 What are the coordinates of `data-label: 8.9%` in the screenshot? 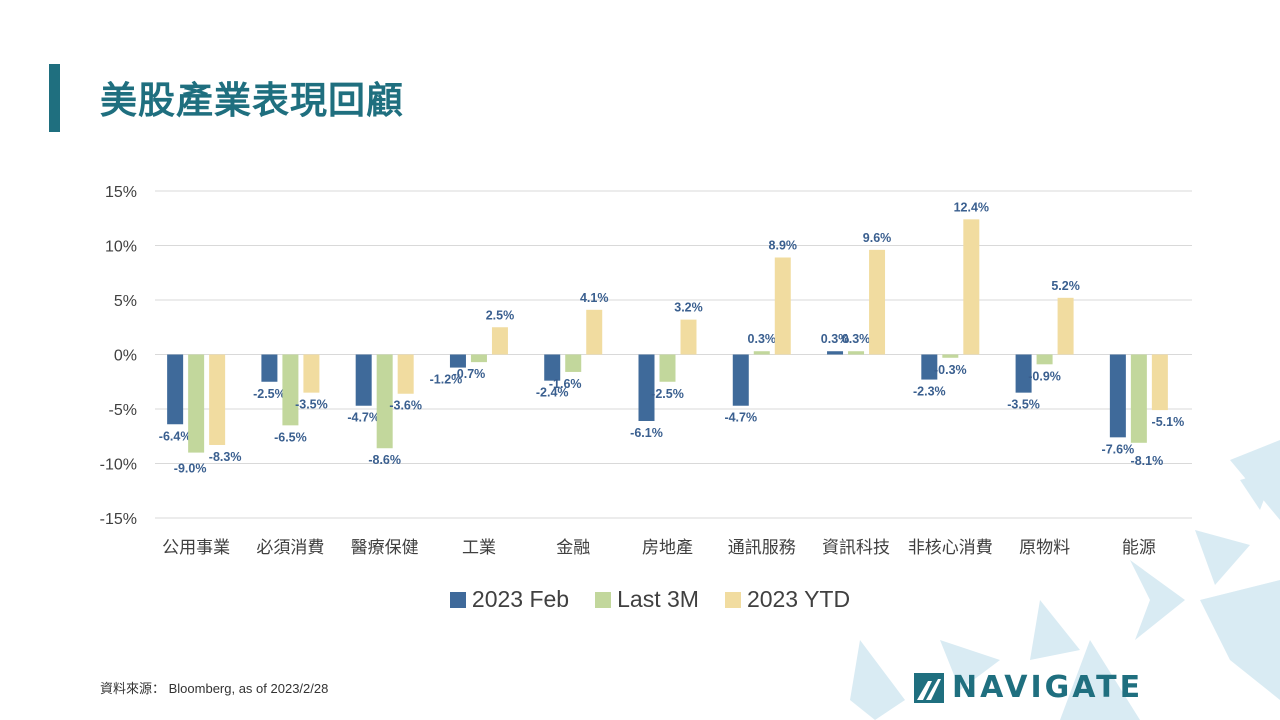 It's located at (783, 245).